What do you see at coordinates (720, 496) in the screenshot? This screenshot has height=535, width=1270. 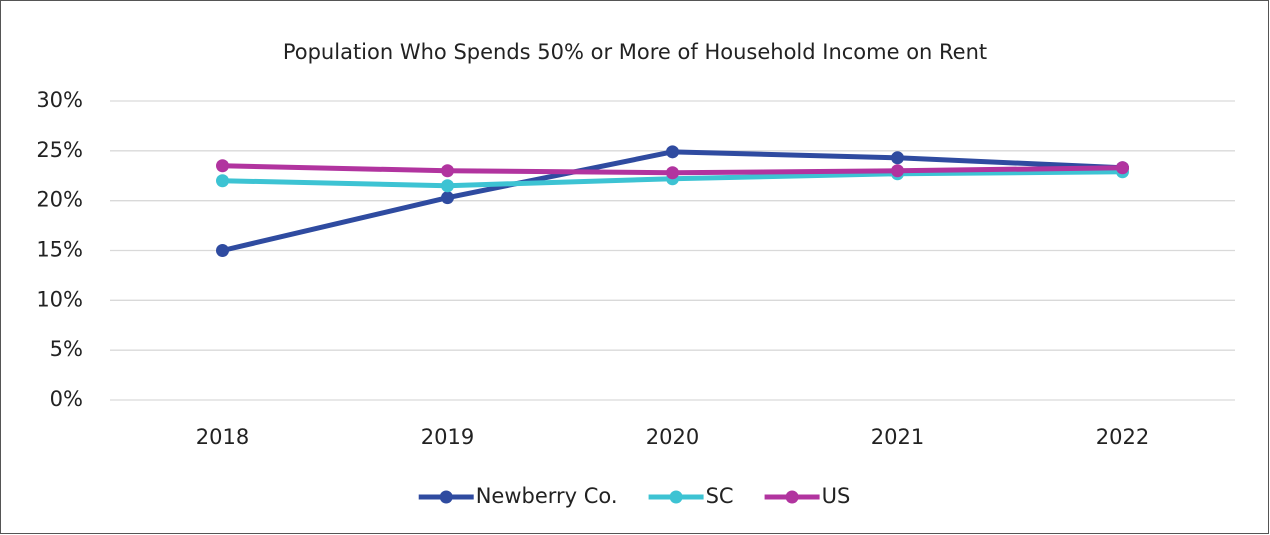 I see `legend-label: SC` at bounding box center [720, 496].